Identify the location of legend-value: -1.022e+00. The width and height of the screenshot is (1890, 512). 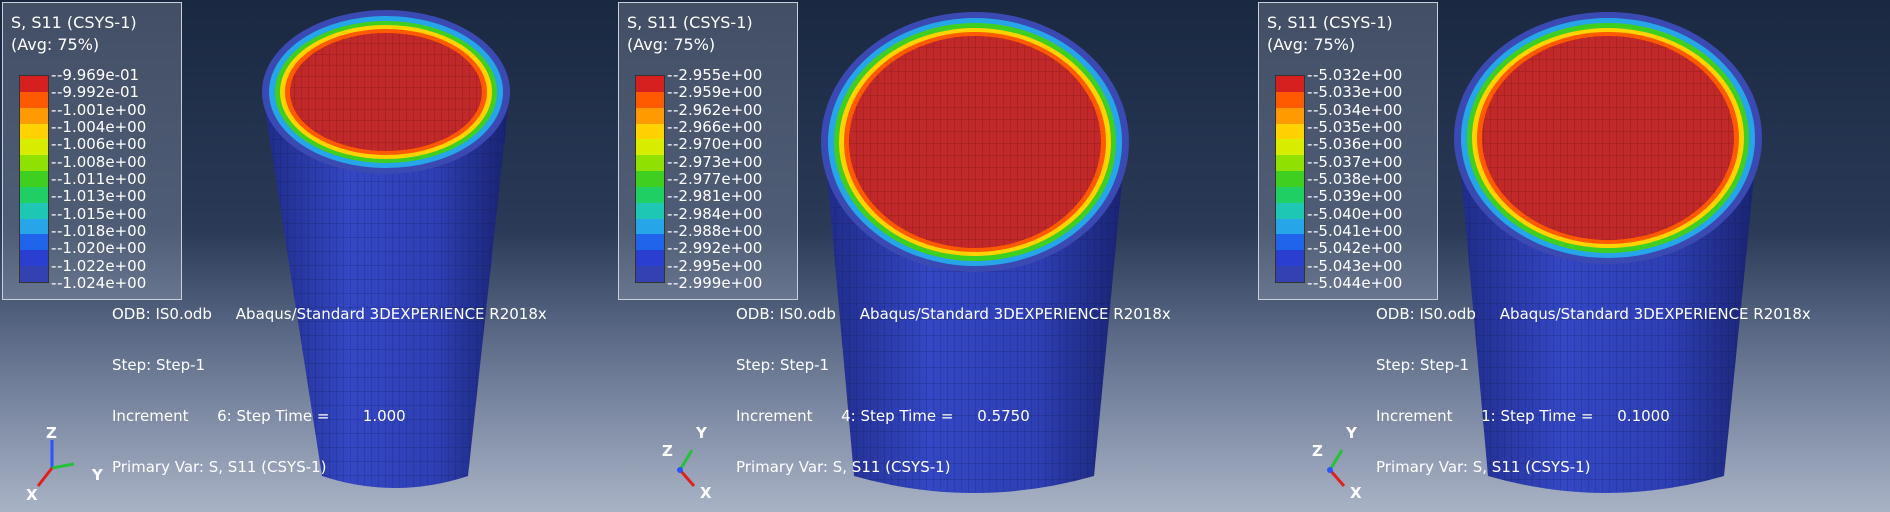
(100, 266).